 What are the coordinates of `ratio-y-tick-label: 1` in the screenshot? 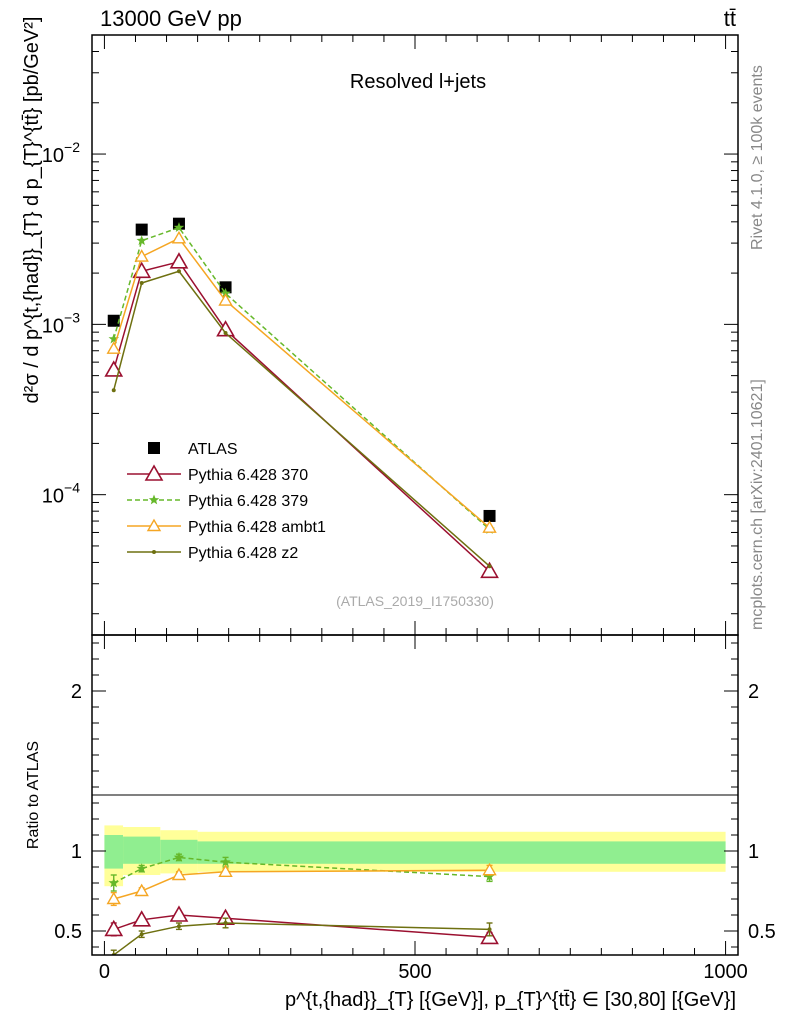 It's located at (76, 852).